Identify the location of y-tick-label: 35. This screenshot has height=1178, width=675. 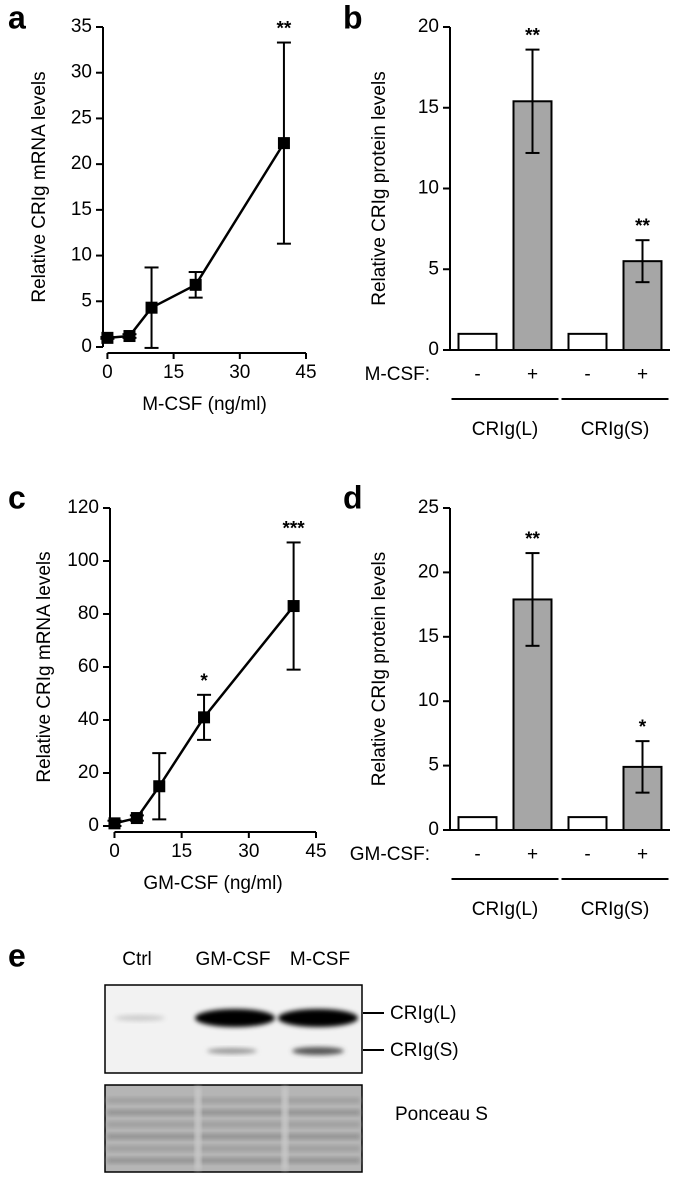
(81, 26).